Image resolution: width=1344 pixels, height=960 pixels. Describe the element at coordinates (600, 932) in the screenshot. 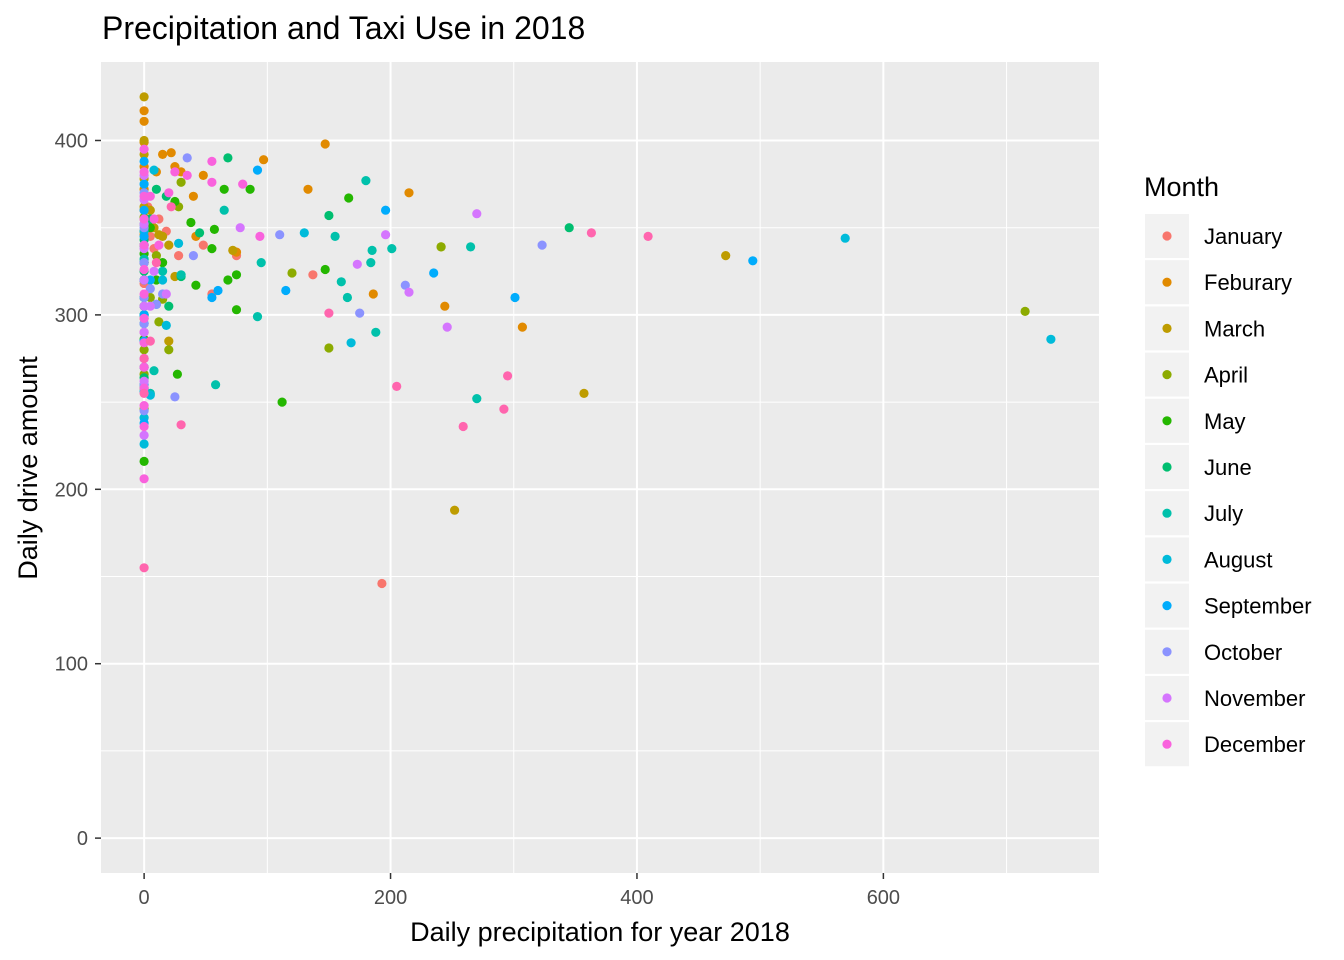

I see `x-axis-title: Daily precipitation for year 2018` at that location.